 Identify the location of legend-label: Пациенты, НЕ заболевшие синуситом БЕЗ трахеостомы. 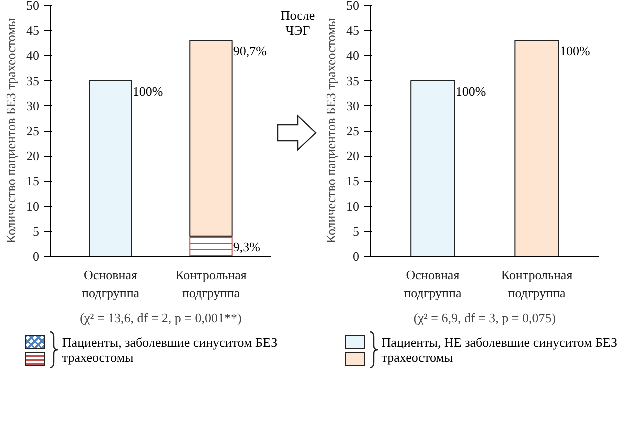
(500, 350).